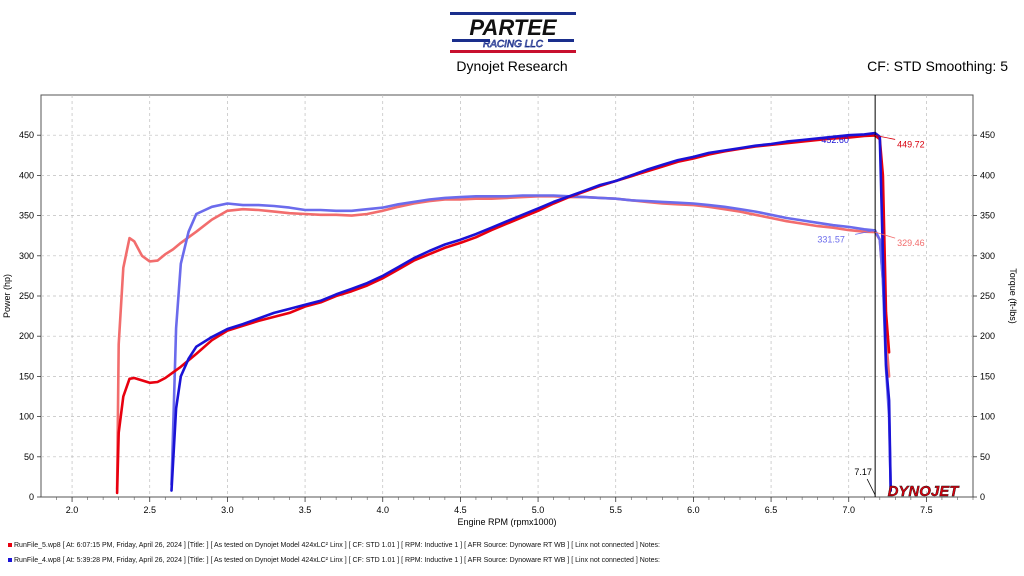 The width and height of the screenshot is (1024, 576). What do you see at coordinates (987, 216) in the screenshot?
I see `y-right-tick-label: 350` at bounding box center [987, 216].